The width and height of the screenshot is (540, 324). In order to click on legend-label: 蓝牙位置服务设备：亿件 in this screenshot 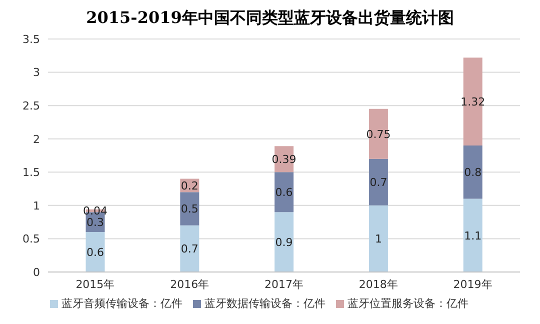, I will do `click(408, 303)`.